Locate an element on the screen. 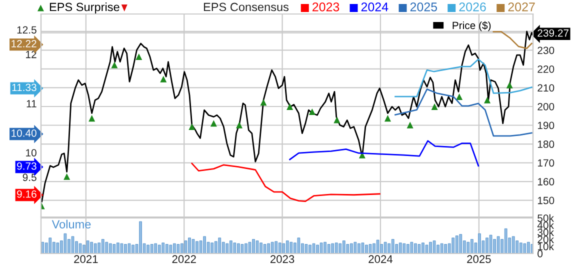 The height and width of the screenshot is (264, 579). y-tick-label: 40k is located at coordinates (545, 225).